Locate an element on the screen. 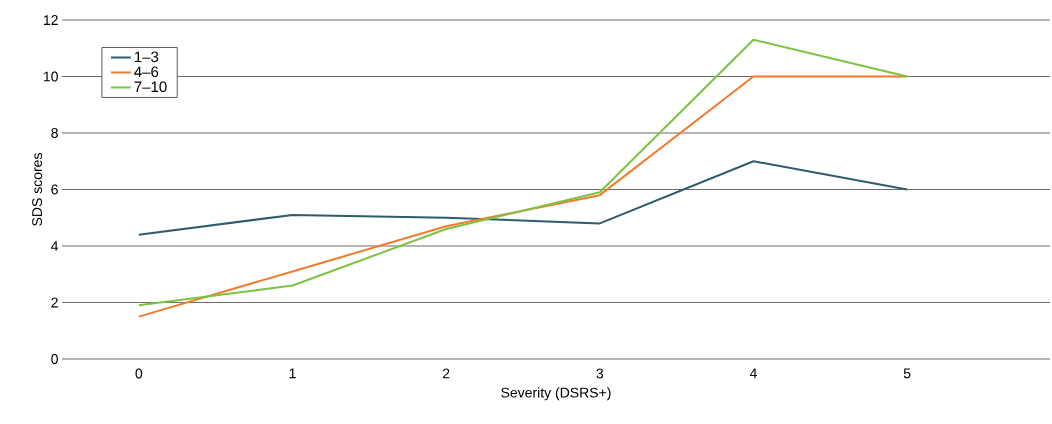  y-axis-title: SDS scores is located at coordinates (37, 189).